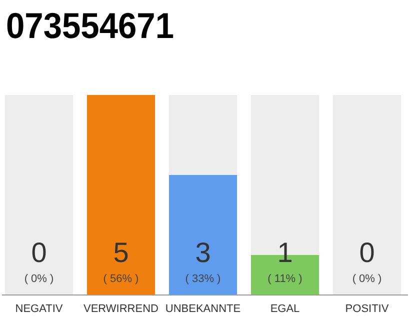 The width and height of the screenshot is (410, 320). Describe the element at coordinates (96, 25) in the screenshot. I see `chart-title: 073554671` at that location.